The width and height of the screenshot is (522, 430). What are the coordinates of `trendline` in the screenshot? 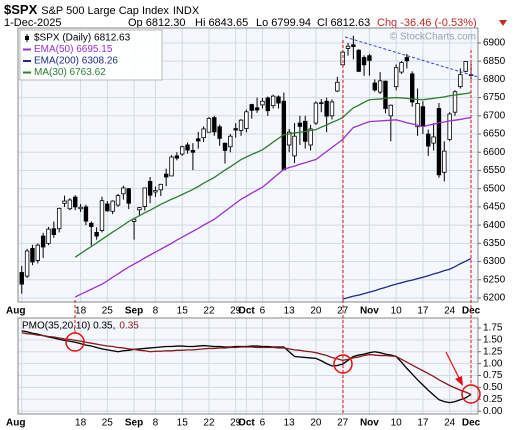 It's located at (411, 57).